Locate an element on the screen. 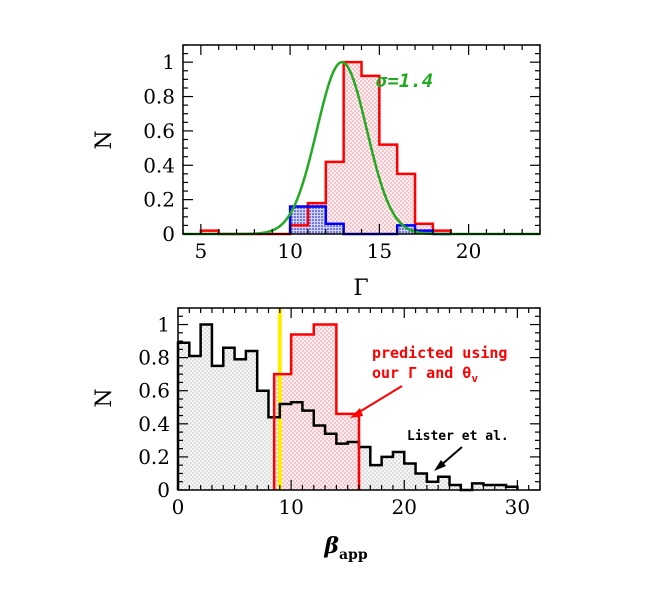 This screenshot has height=599, width=654. top-y-axis-label: N is located at coordinates (104, 139).